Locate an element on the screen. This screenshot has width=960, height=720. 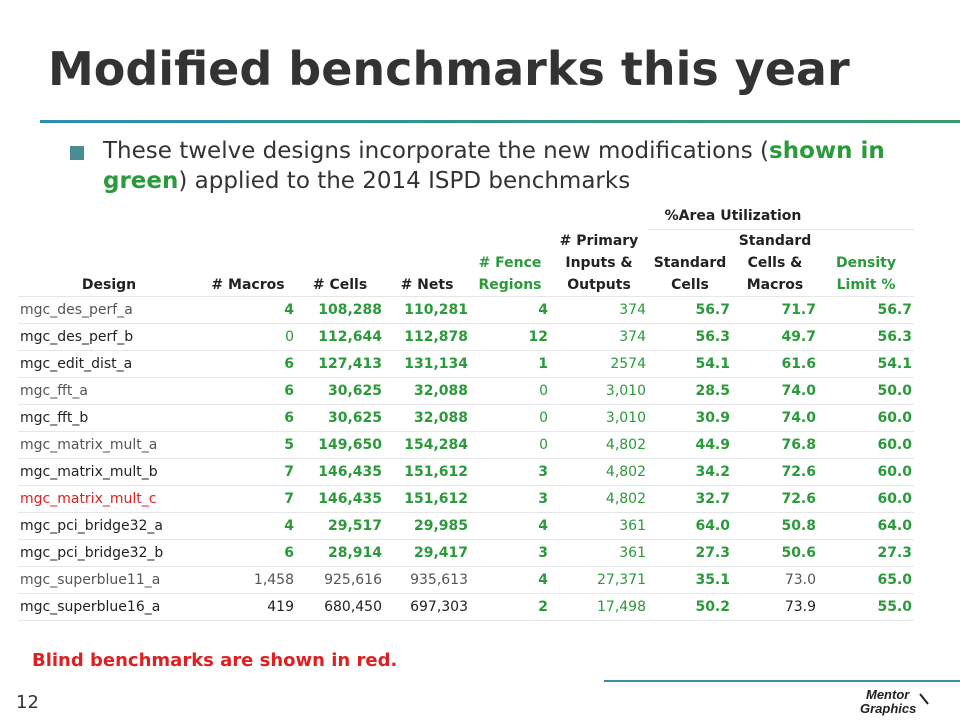
cell-stdmac: 71.7 is located at coordinates (775, 310).